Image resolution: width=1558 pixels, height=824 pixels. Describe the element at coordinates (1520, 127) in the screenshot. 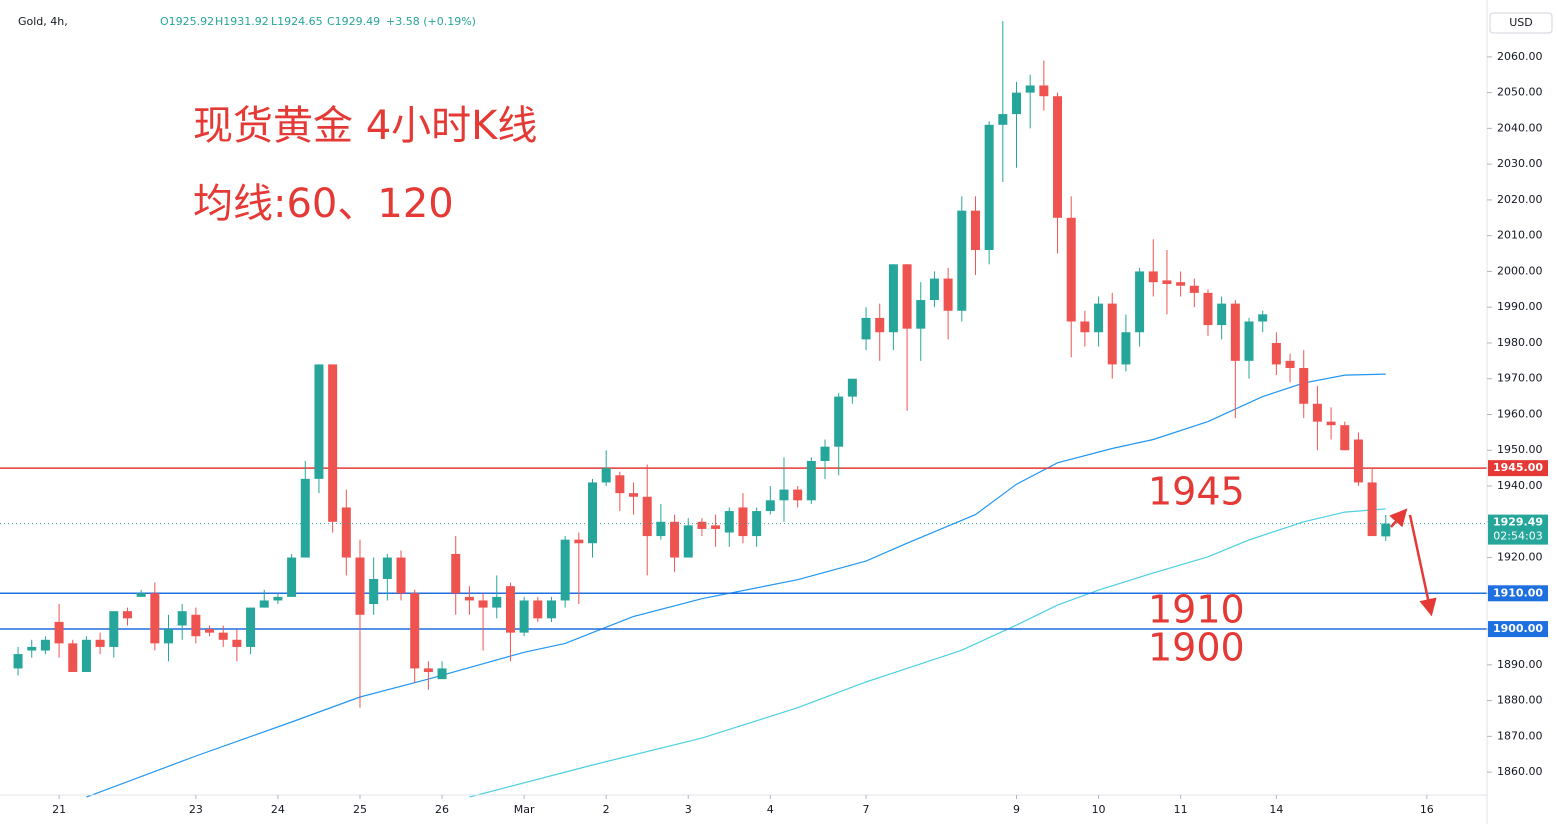

I see `y-tick-label: 2040.00` at that location.